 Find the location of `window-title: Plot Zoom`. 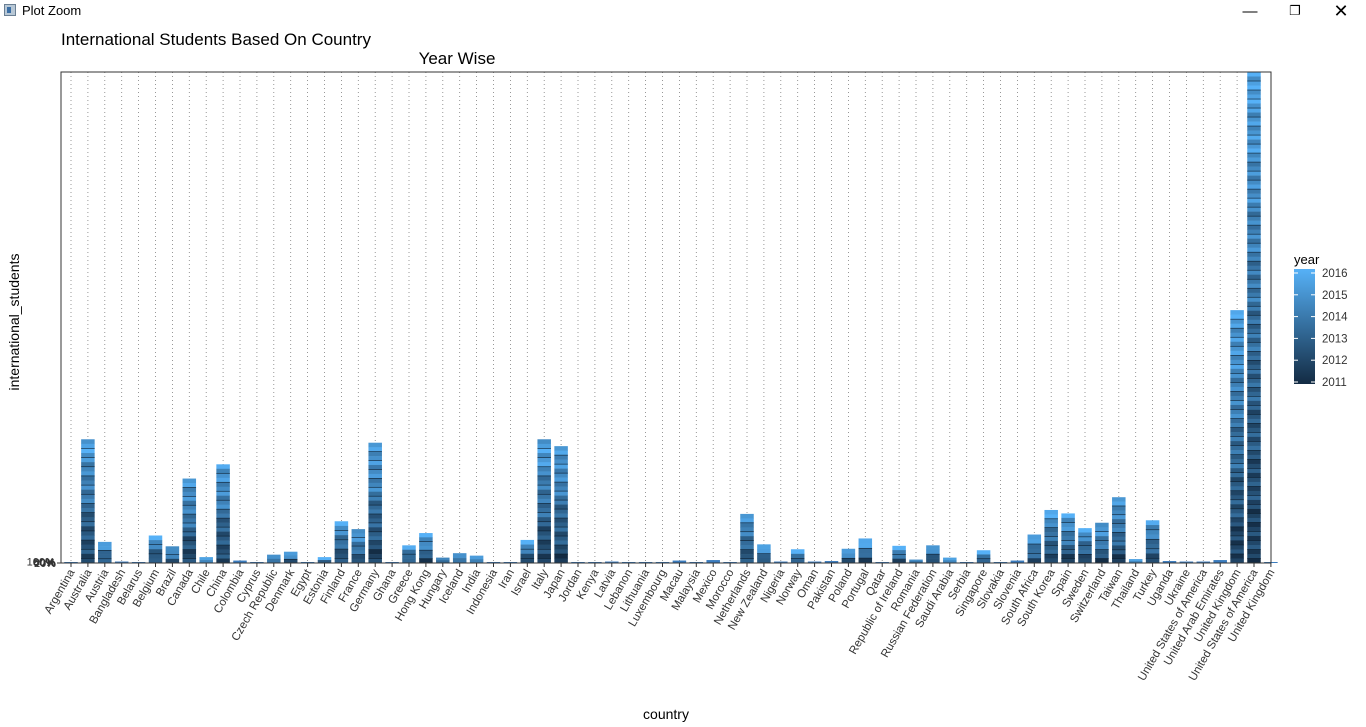

window-title: Plot Zoom is located at coordinates (52, 10).